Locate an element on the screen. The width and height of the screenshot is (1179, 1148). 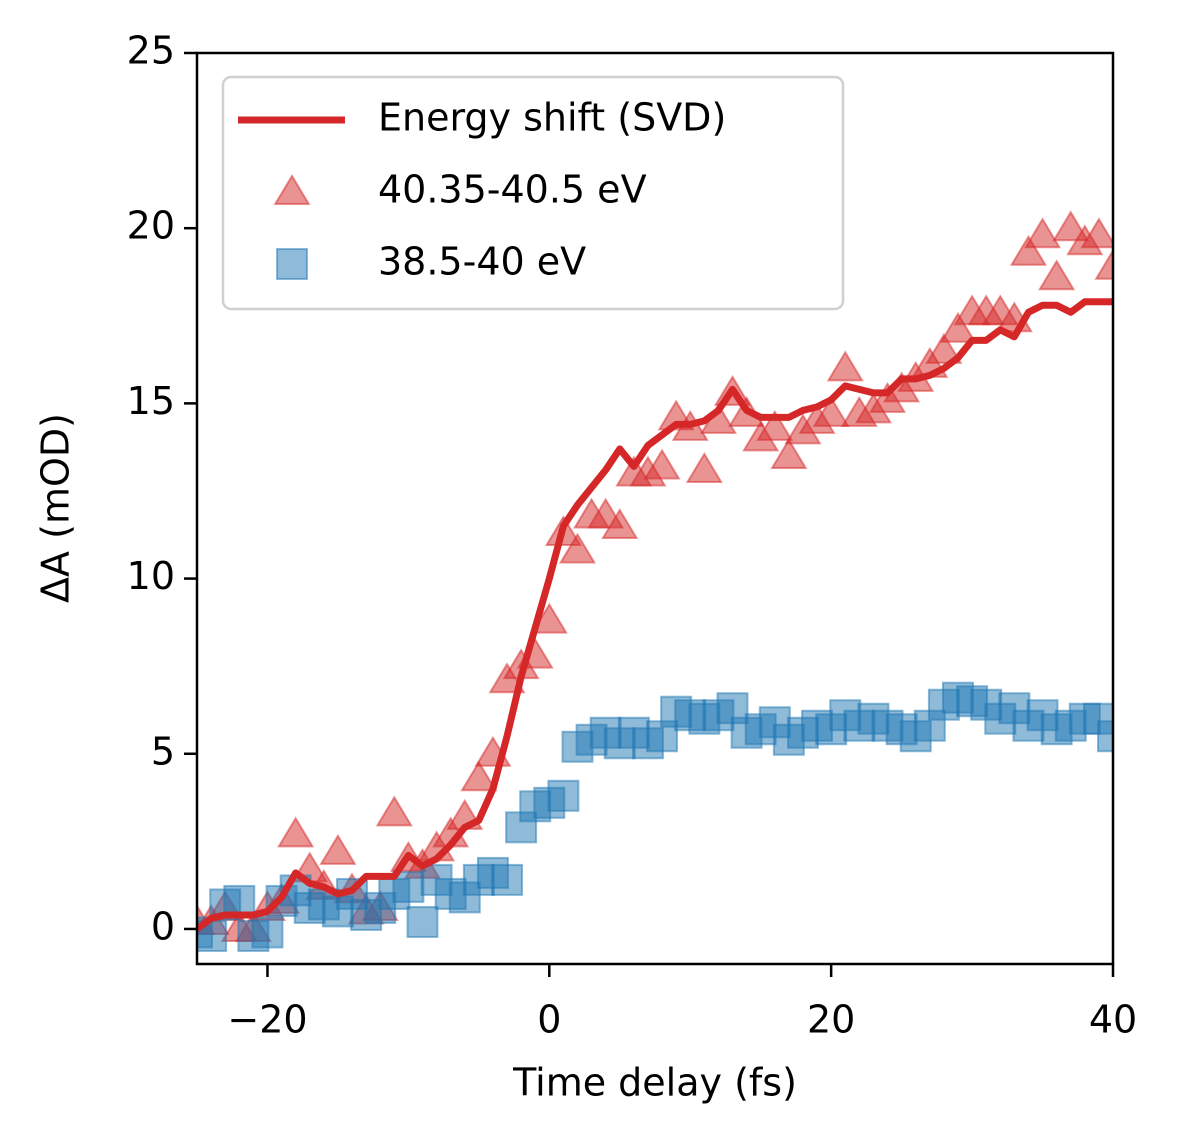
legend-box is located at coordinates (533, 193).